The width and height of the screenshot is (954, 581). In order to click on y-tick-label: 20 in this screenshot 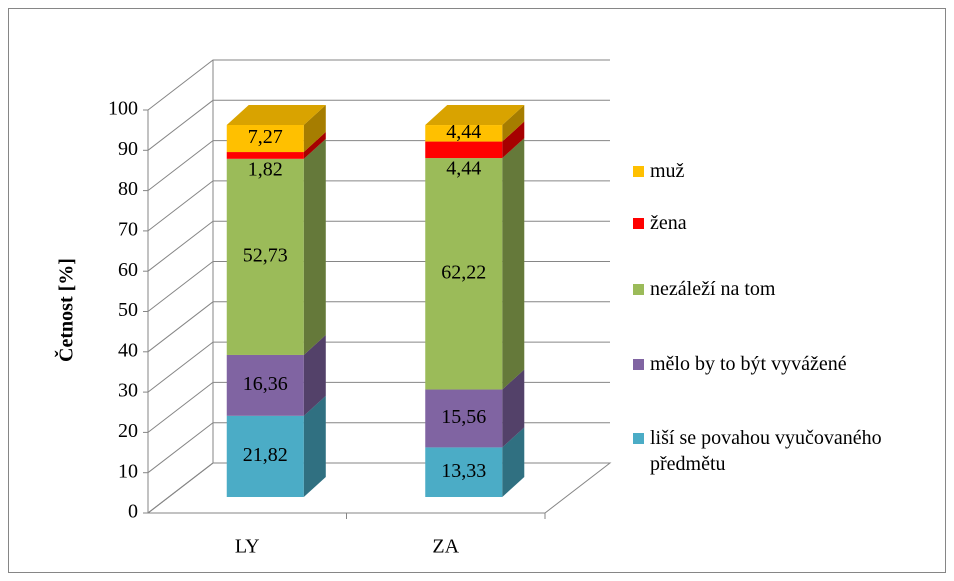, I will do `click(128, 431)`.